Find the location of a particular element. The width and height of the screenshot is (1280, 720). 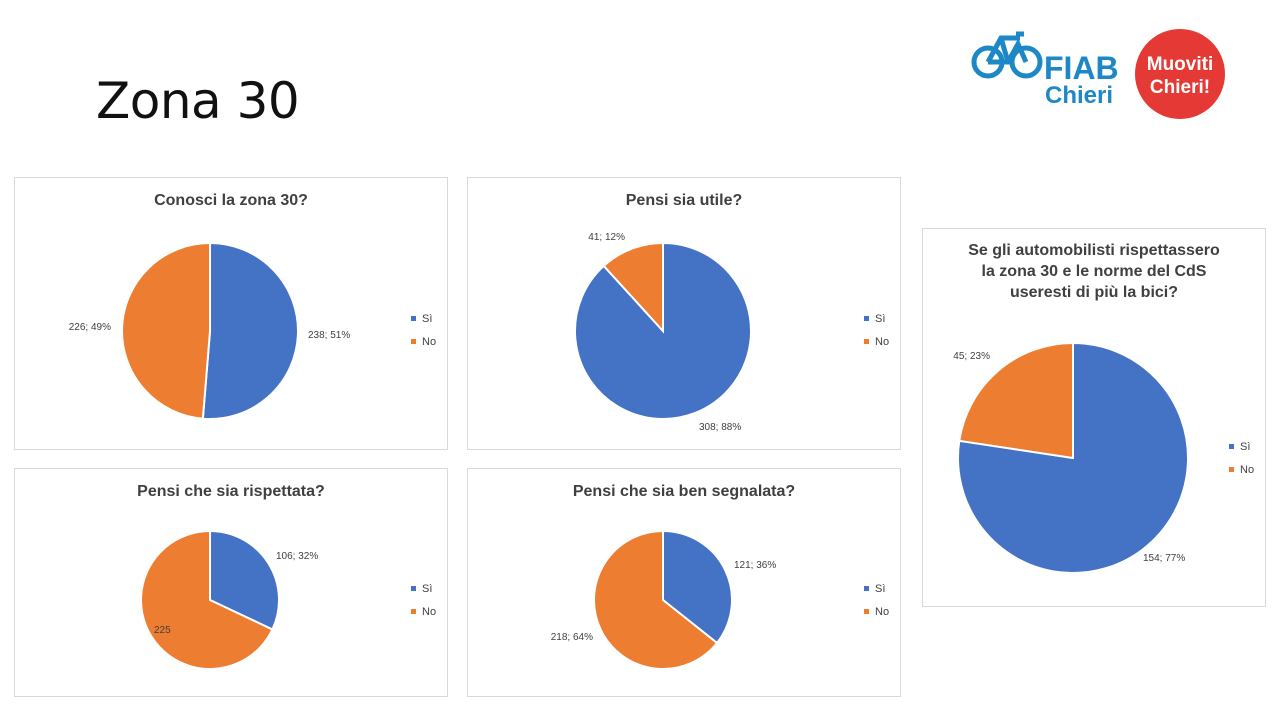

pie-chart: 308; 88% 41; 12% is located at coordinates (663, 332).